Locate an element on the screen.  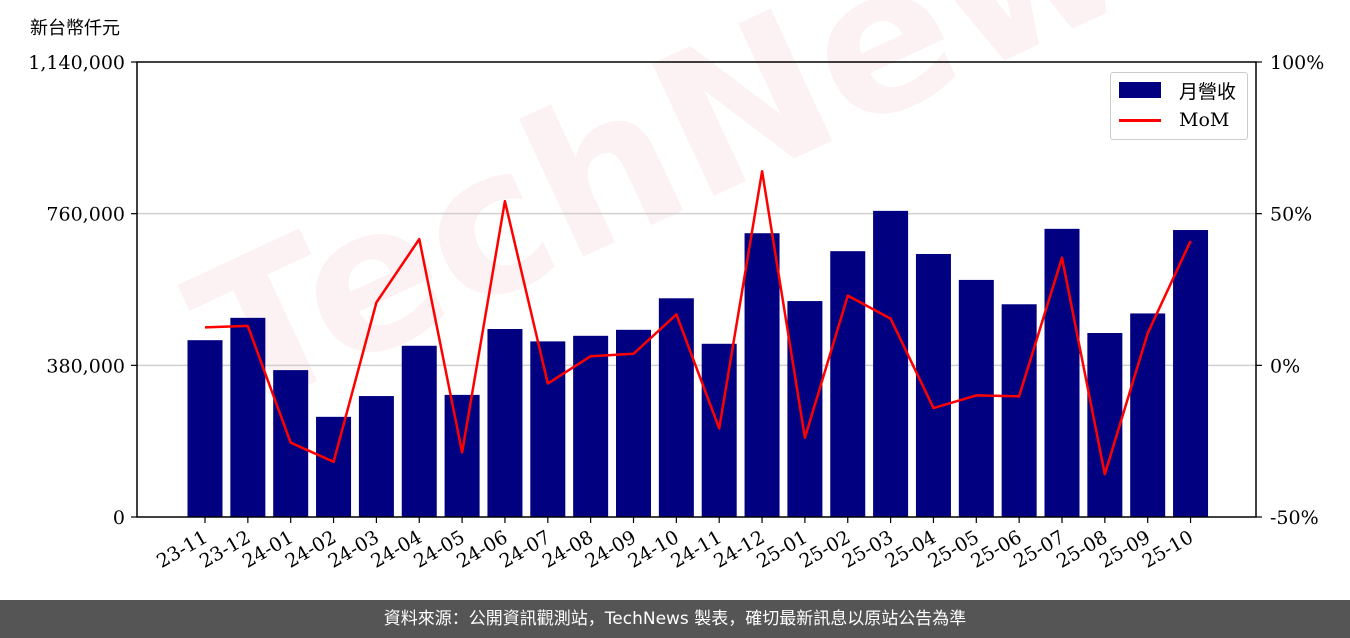
y-right-tick-label: 100% is located at coordinates (1297, 63).